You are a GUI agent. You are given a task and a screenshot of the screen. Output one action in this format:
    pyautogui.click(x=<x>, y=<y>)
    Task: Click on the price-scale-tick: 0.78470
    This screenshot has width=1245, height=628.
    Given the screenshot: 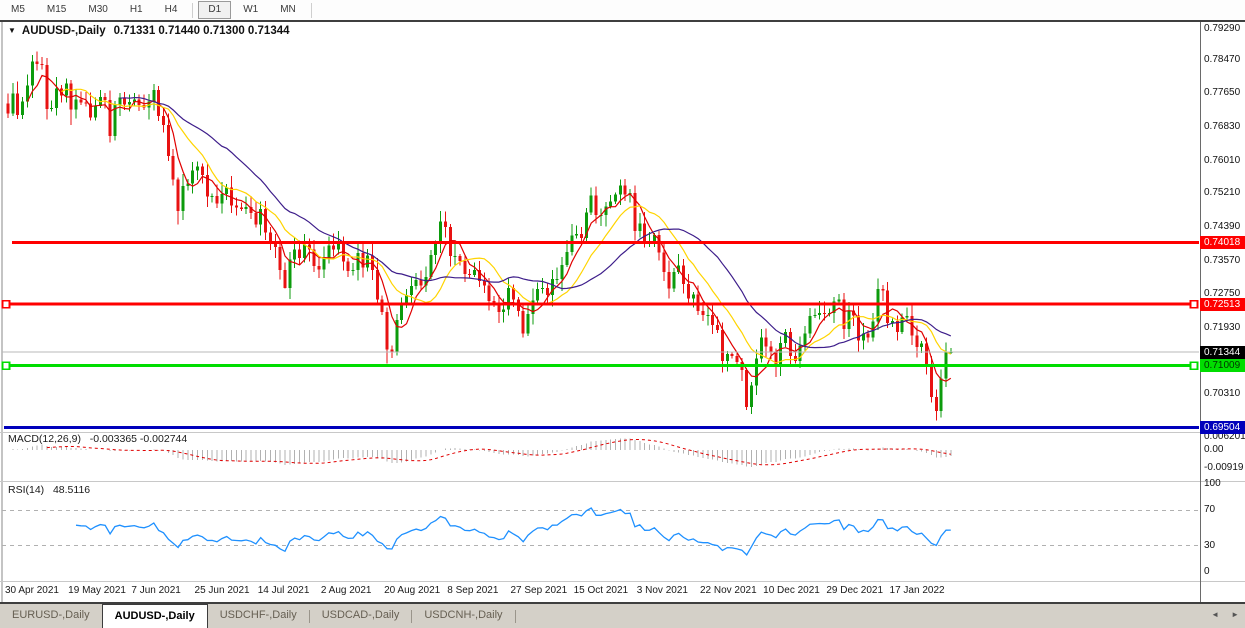 What is the action you would take?
    pyautogui.click(x=1222, y=59)
    